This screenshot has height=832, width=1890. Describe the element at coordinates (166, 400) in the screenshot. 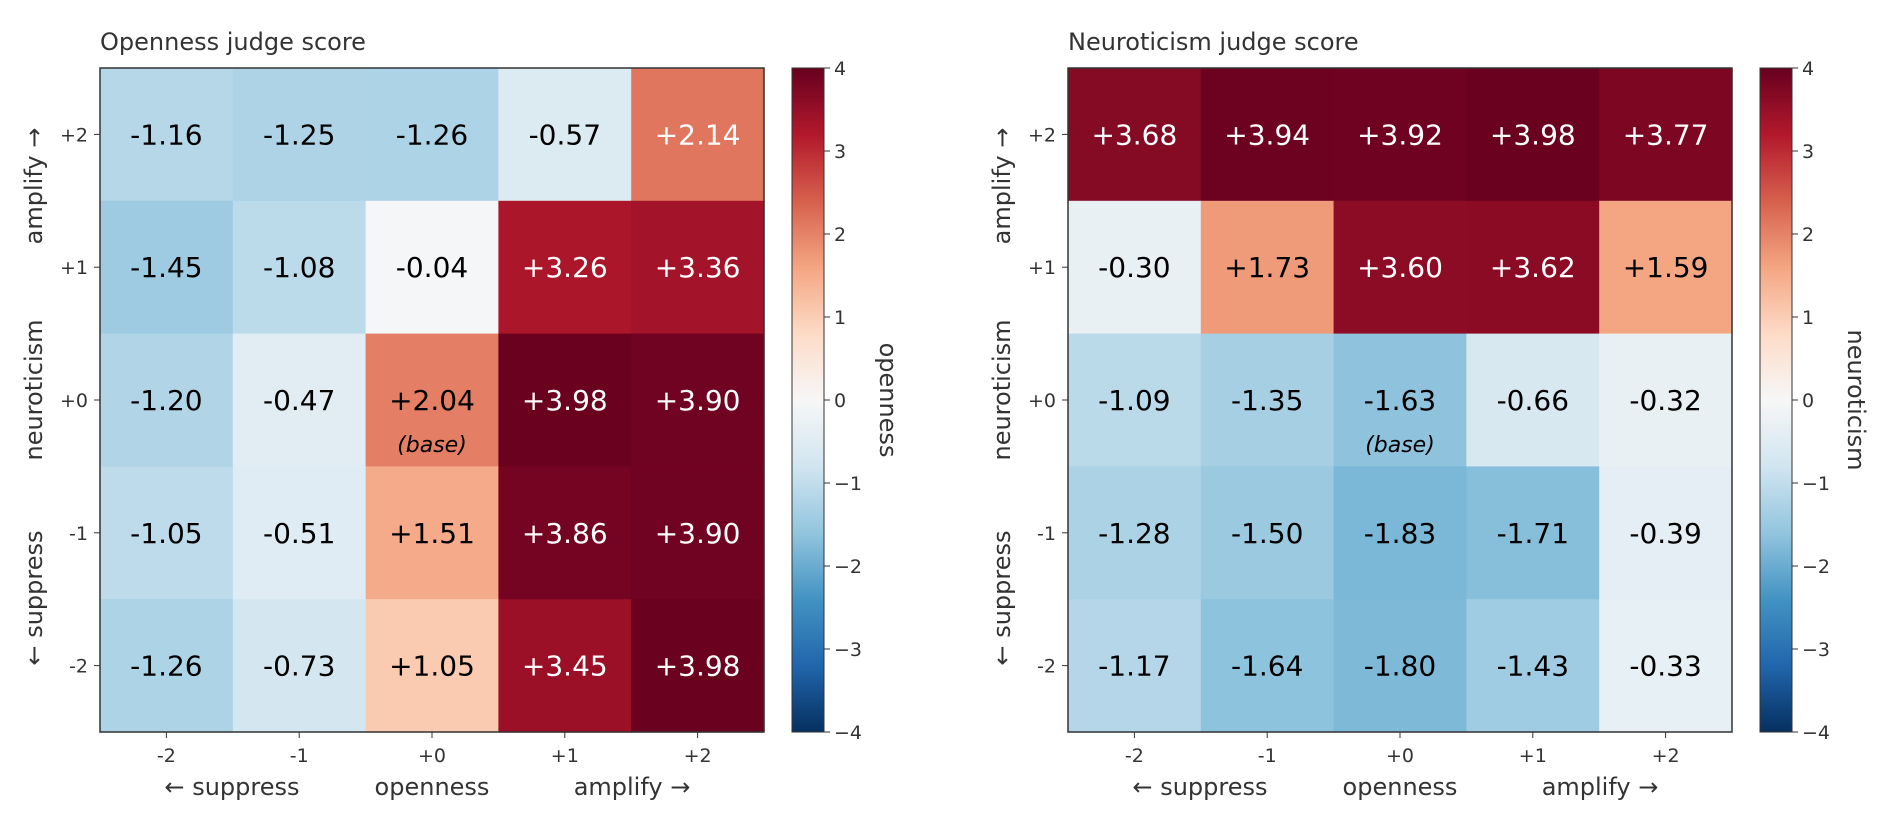

I see `cell-value-label: -1.20` at that location.